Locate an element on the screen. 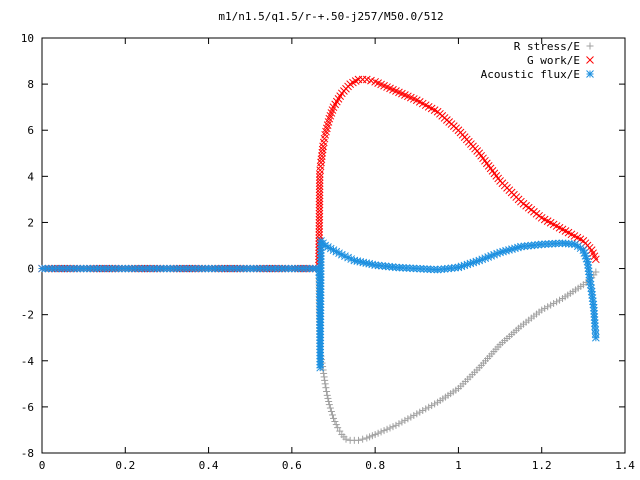 The height and width of the screenshot is (480, 640). legend-label: G work/E is located at coordinates (553, 60).